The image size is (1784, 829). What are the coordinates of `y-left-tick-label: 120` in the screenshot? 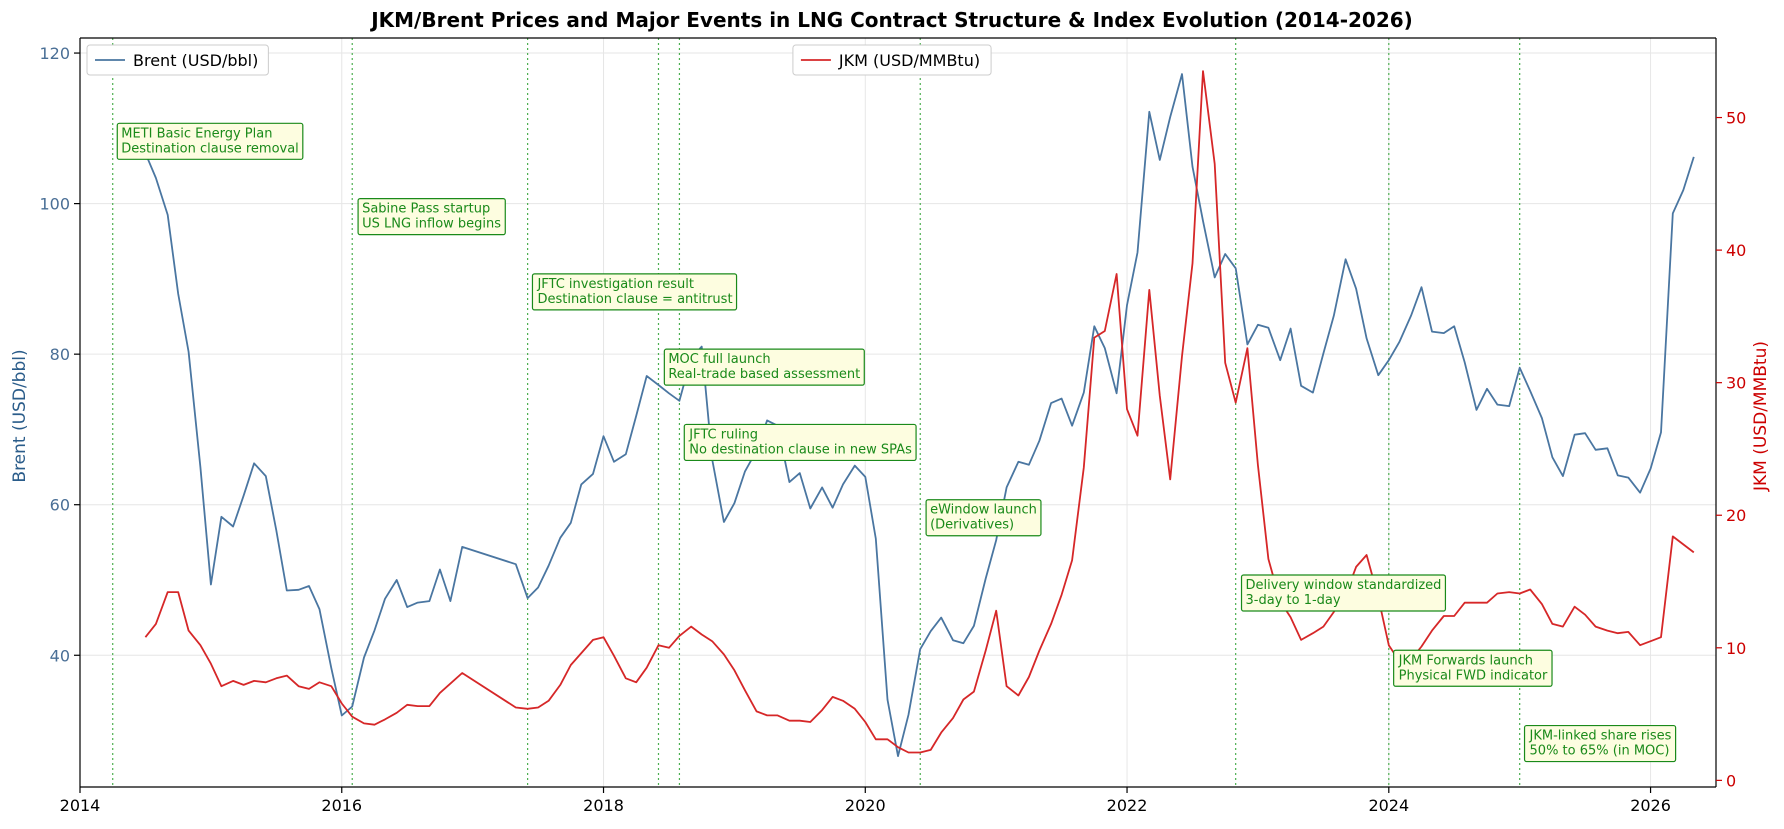 It's located at (54, 53).